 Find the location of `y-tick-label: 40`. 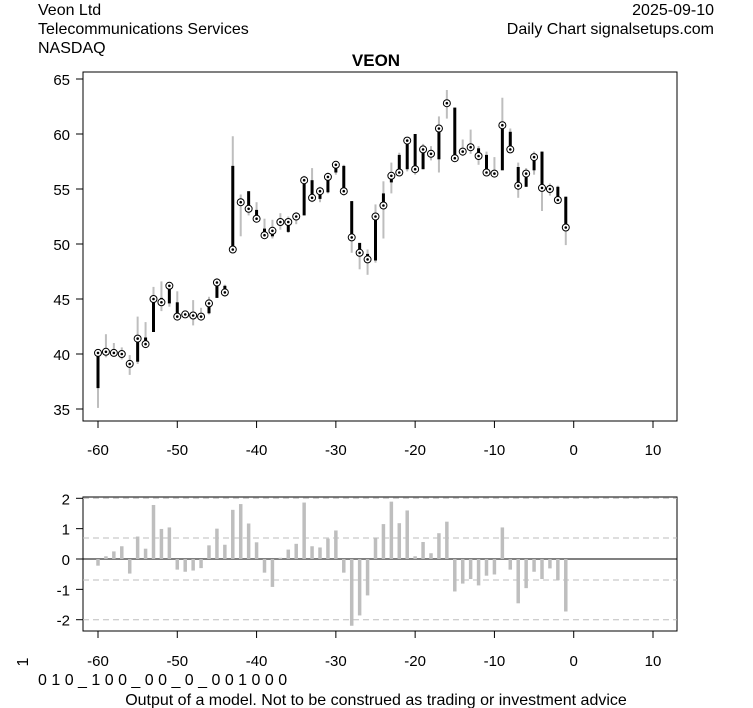

y-tick-label: 40 is located at coordinates (61, 355).